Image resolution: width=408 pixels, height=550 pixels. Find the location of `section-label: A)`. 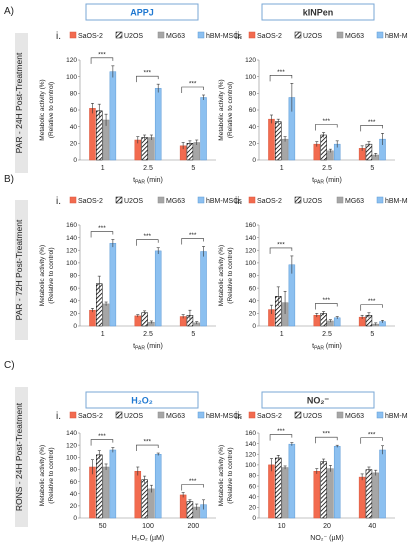

section-label: A) is located at coordinates (9, 11).